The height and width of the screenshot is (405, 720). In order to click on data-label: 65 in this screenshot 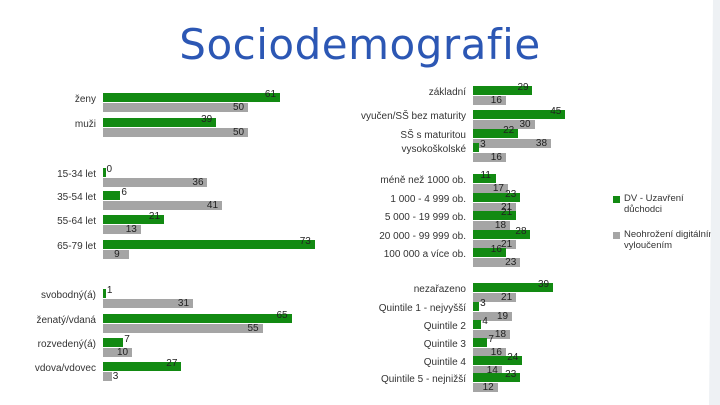, I will do `click(282, 315)`.